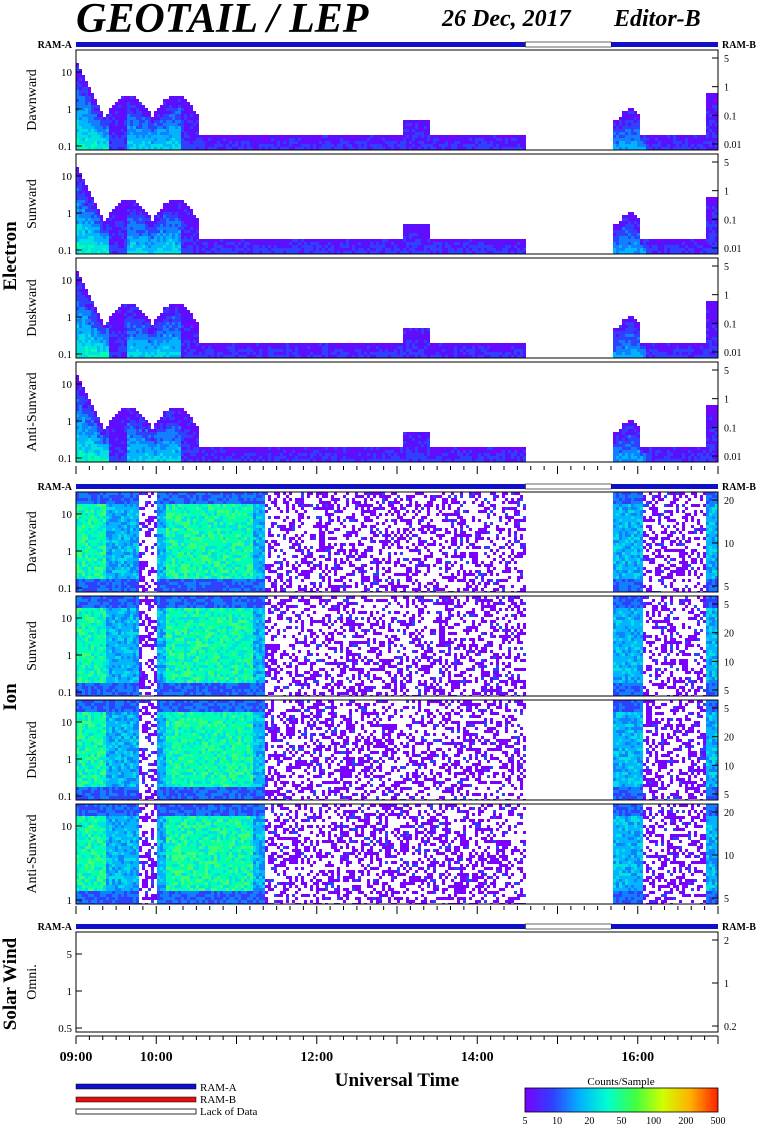  What do you see at coordinates (637, 1057) in the screenshot?
I see `x-tick-label: 16:00` at bounding box center [637, 1057].